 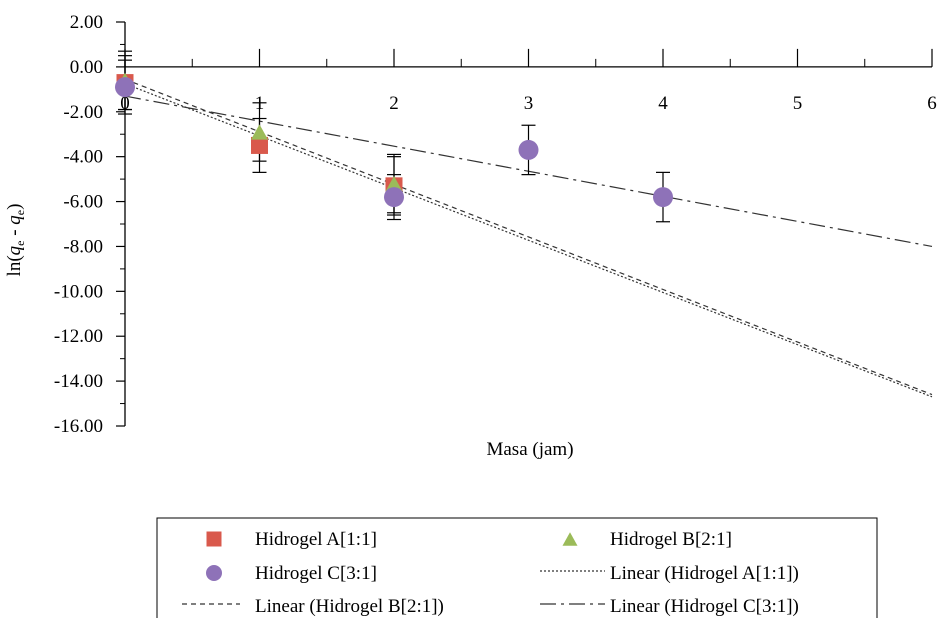 I want to click on legend-label: Hidrogel A[1:1], so click(x=316, y=539).